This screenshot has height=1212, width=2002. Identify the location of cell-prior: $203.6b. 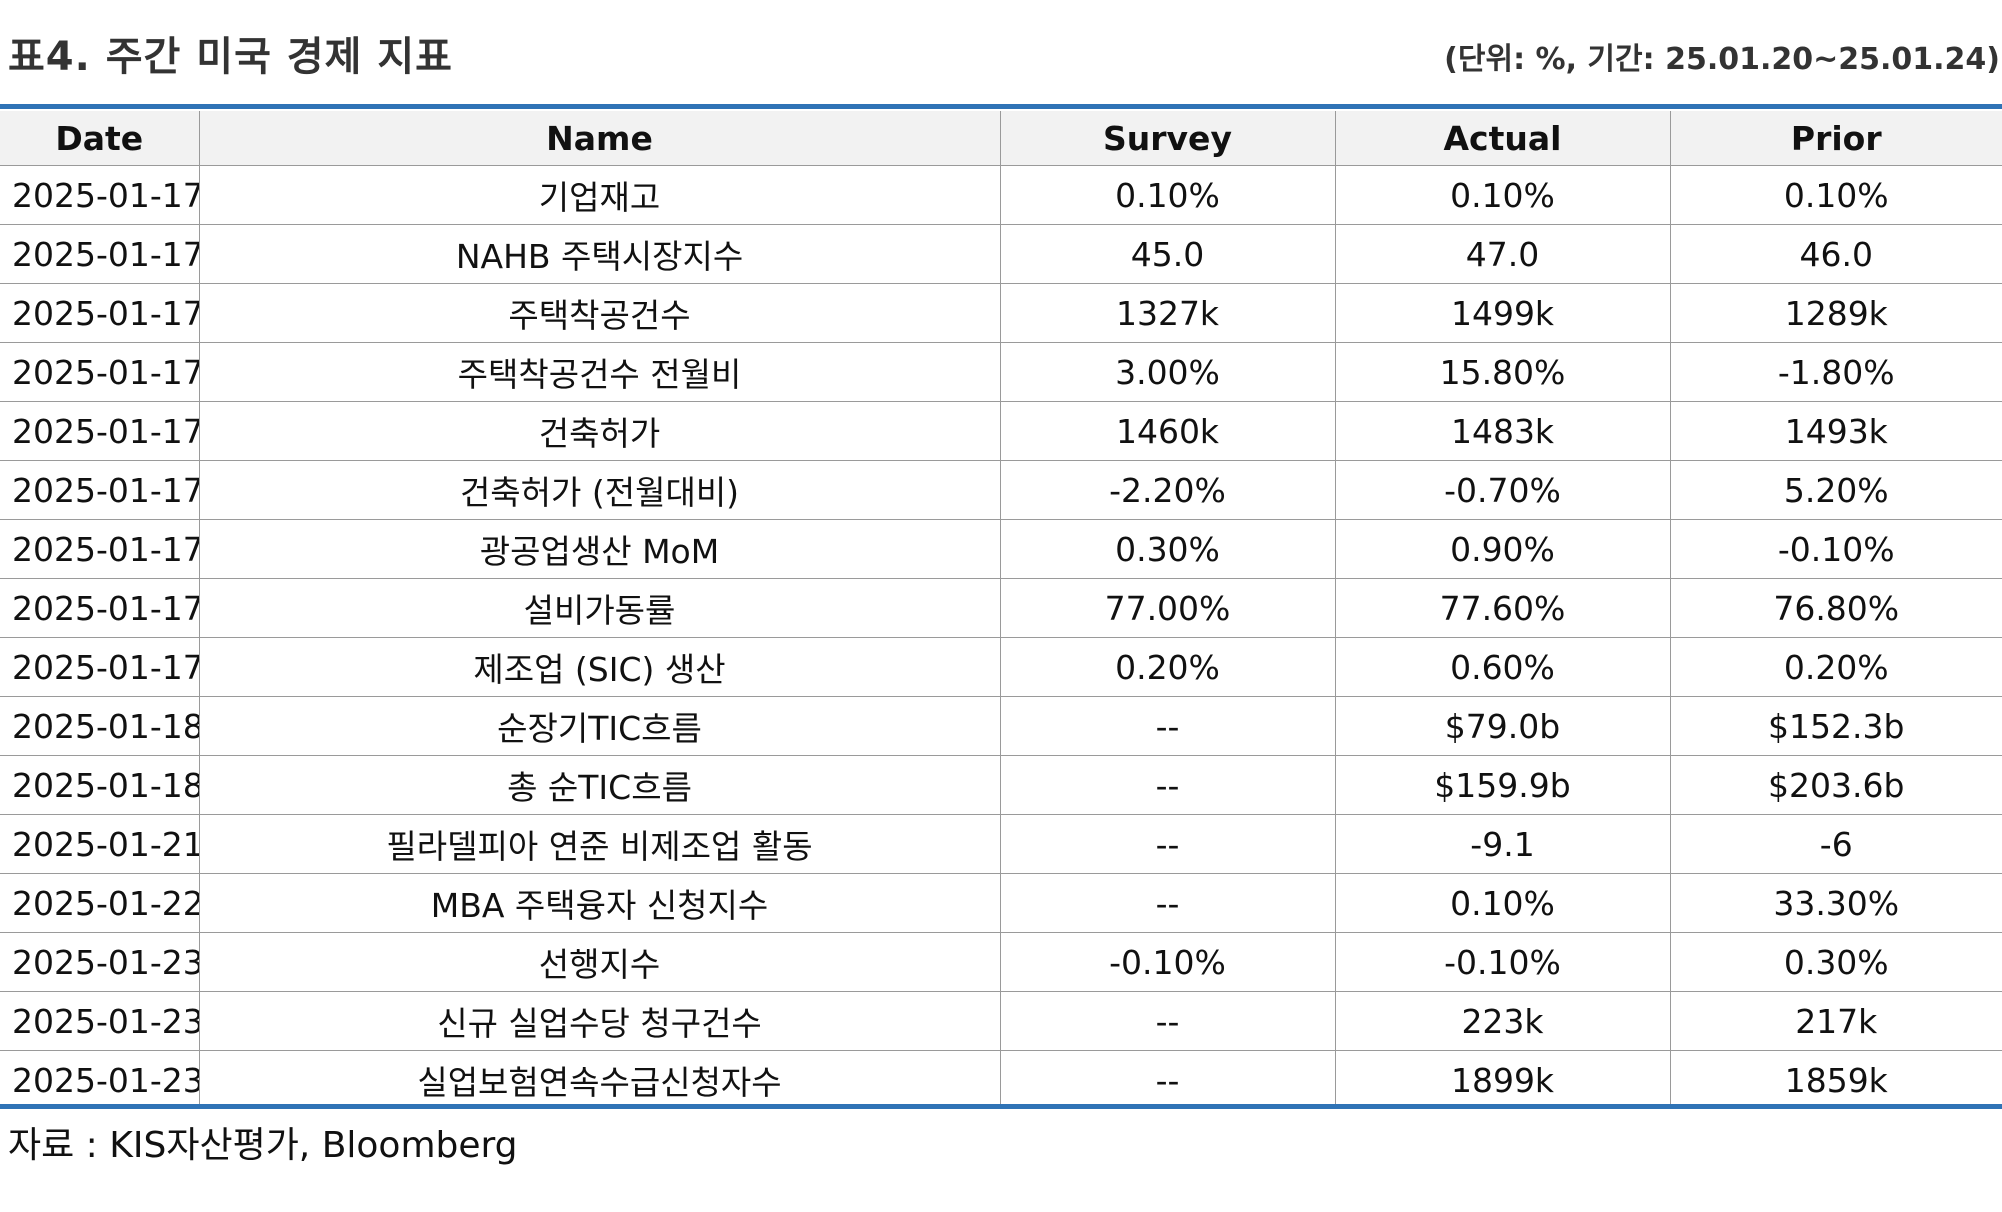
(1836, 785).